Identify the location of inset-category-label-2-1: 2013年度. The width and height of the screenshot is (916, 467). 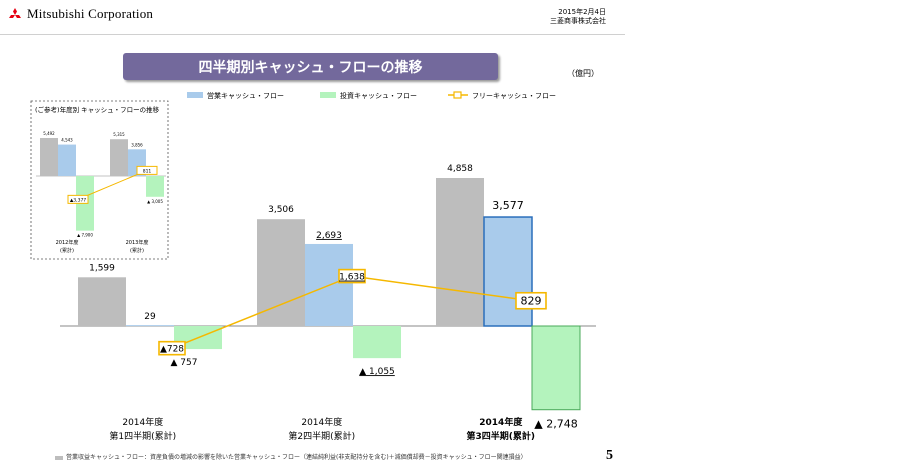
(137, 242).